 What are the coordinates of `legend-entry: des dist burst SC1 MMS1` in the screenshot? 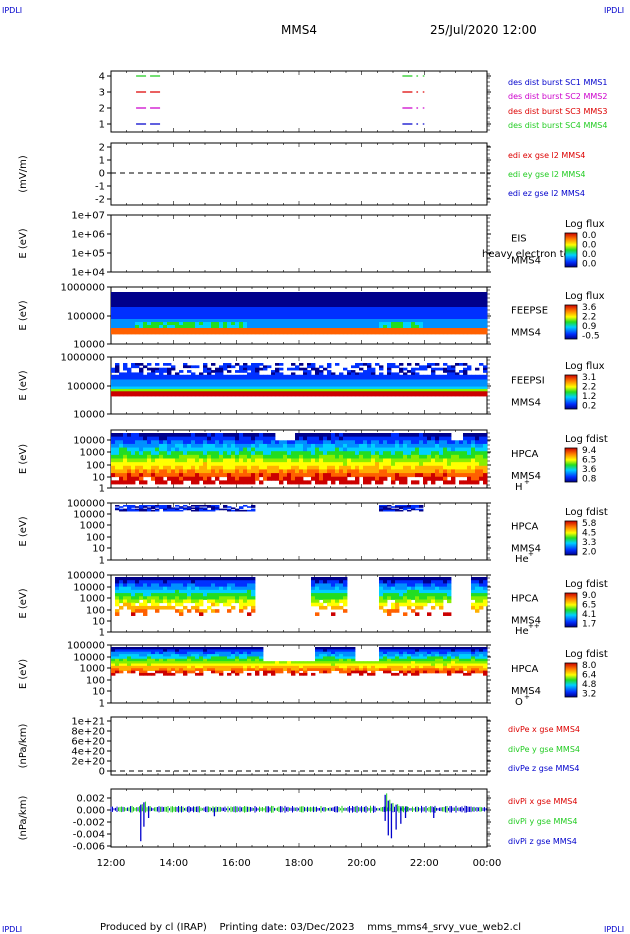 It's located at (557, 82).